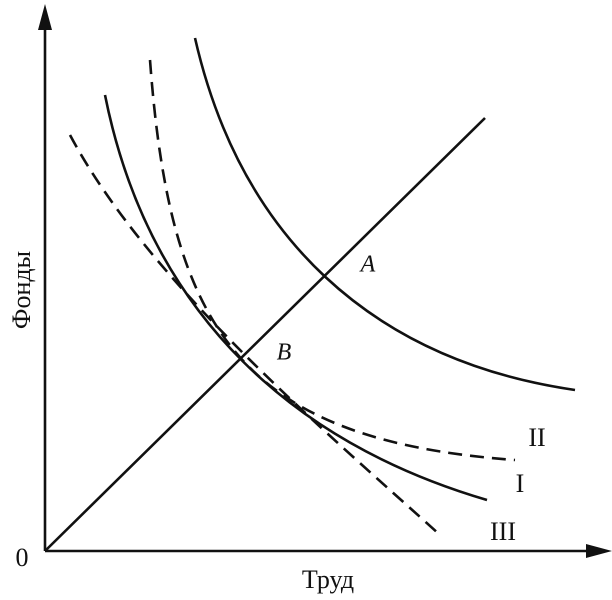 The width and height of the screenshot is (612, 600). Describe the element at coordinates (21, 290) in the screenshot. I see `y-axis-label: Фонды` at that location.